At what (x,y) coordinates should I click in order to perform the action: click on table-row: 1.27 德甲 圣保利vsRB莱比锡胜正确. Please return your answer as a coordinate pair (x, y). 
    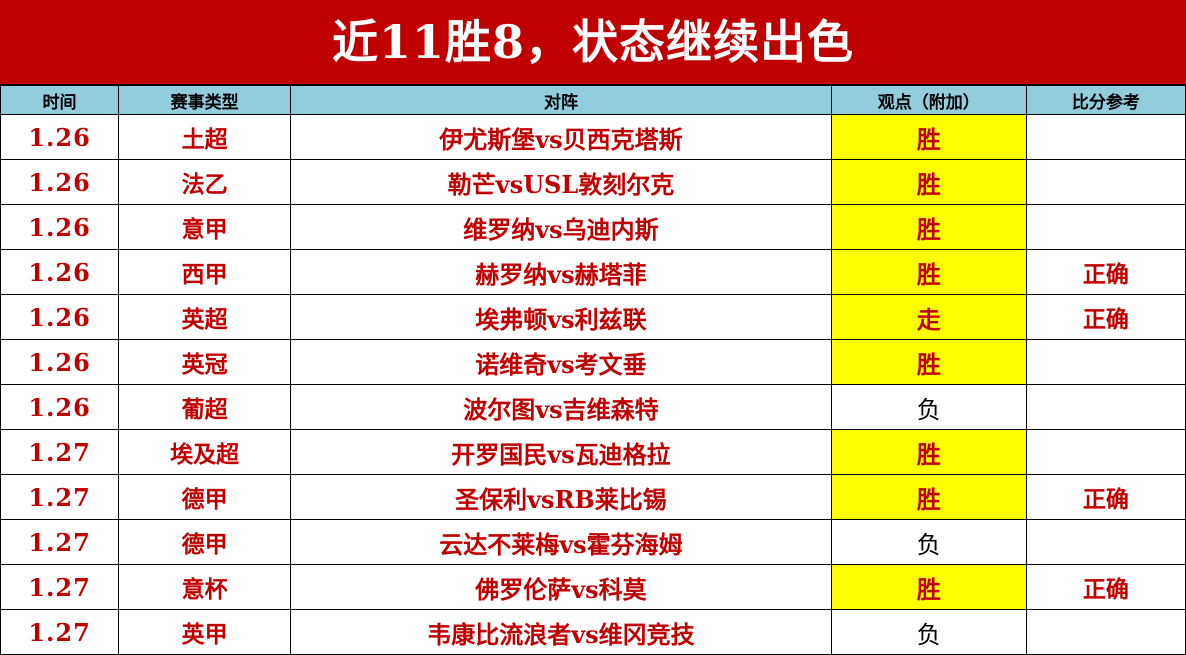
    Looking at the image, I should click on (593, 497).